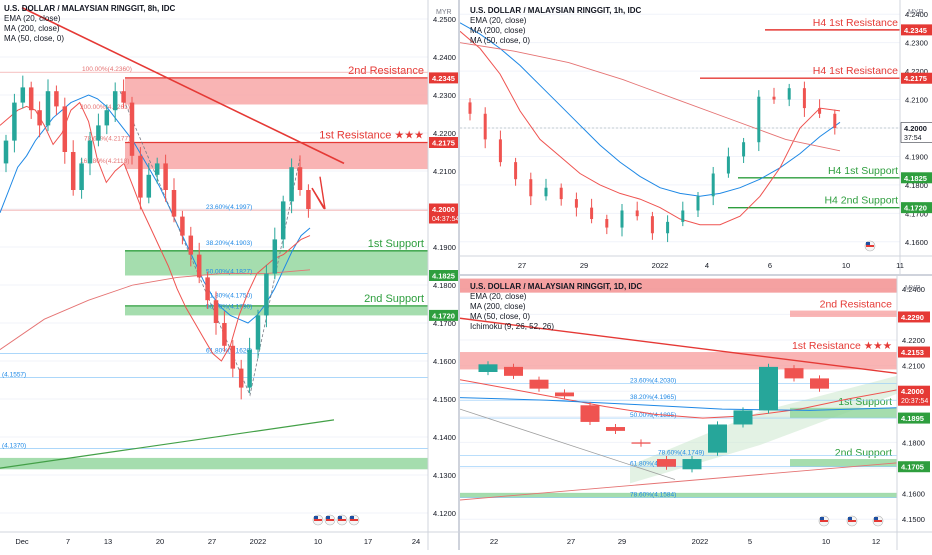 The image size is (932, 555). Describe the element at coordinates (653, 495) in the screenshot. I see `fib-label: 78.60%(4.1584)` at that location.